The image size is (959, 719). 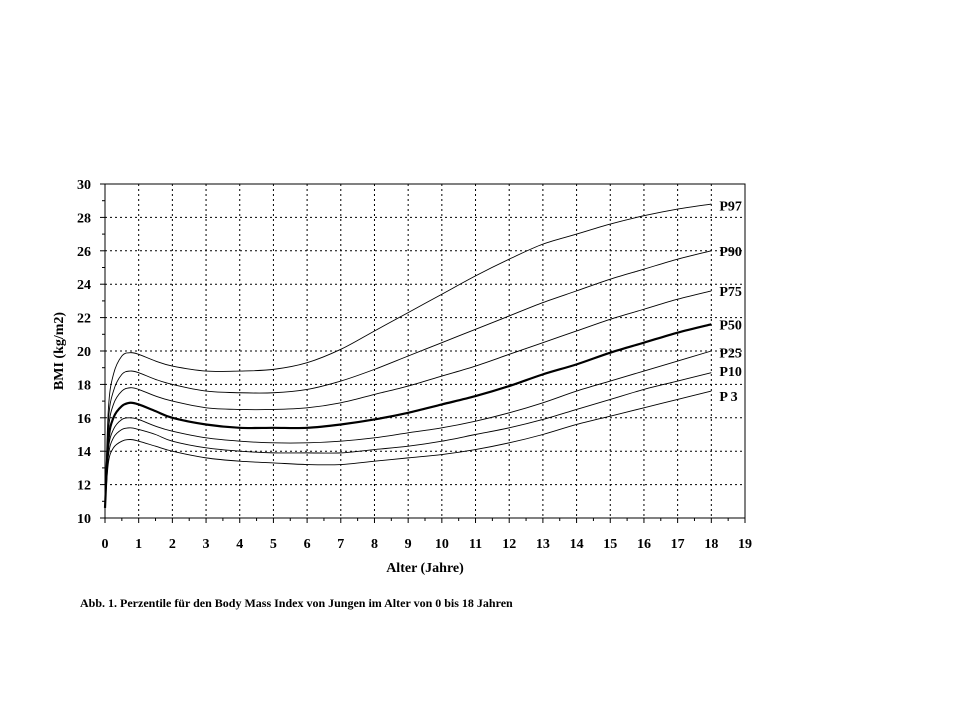 I want to click on x-tick-label: 7, so click(x=340, y=544).